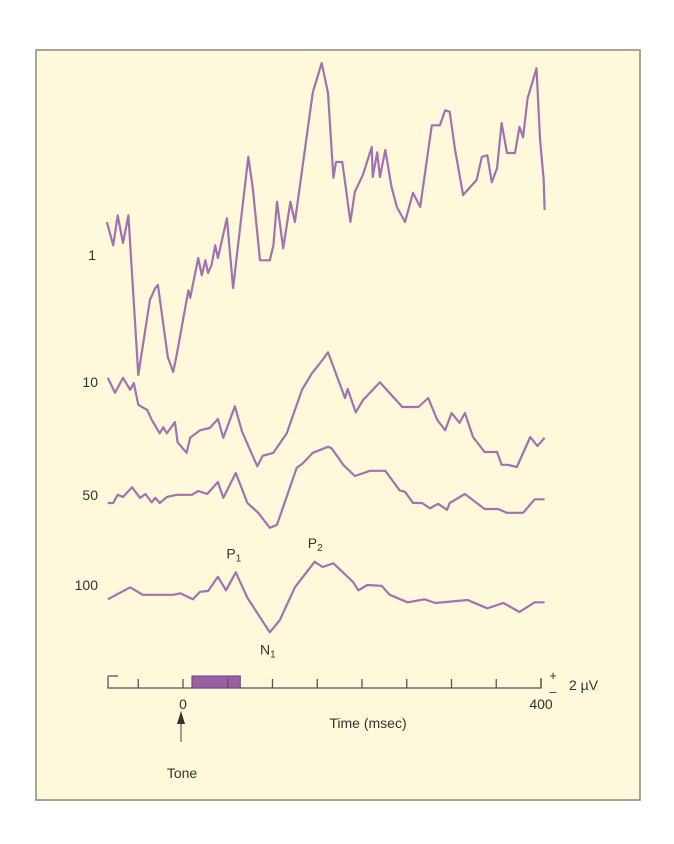 Image resolution: width=674 pixels, height=844 pixels. Describe the element at coordinates (183, 704) in the screenshot. I see `x-tick-label-0: 0` at that location.